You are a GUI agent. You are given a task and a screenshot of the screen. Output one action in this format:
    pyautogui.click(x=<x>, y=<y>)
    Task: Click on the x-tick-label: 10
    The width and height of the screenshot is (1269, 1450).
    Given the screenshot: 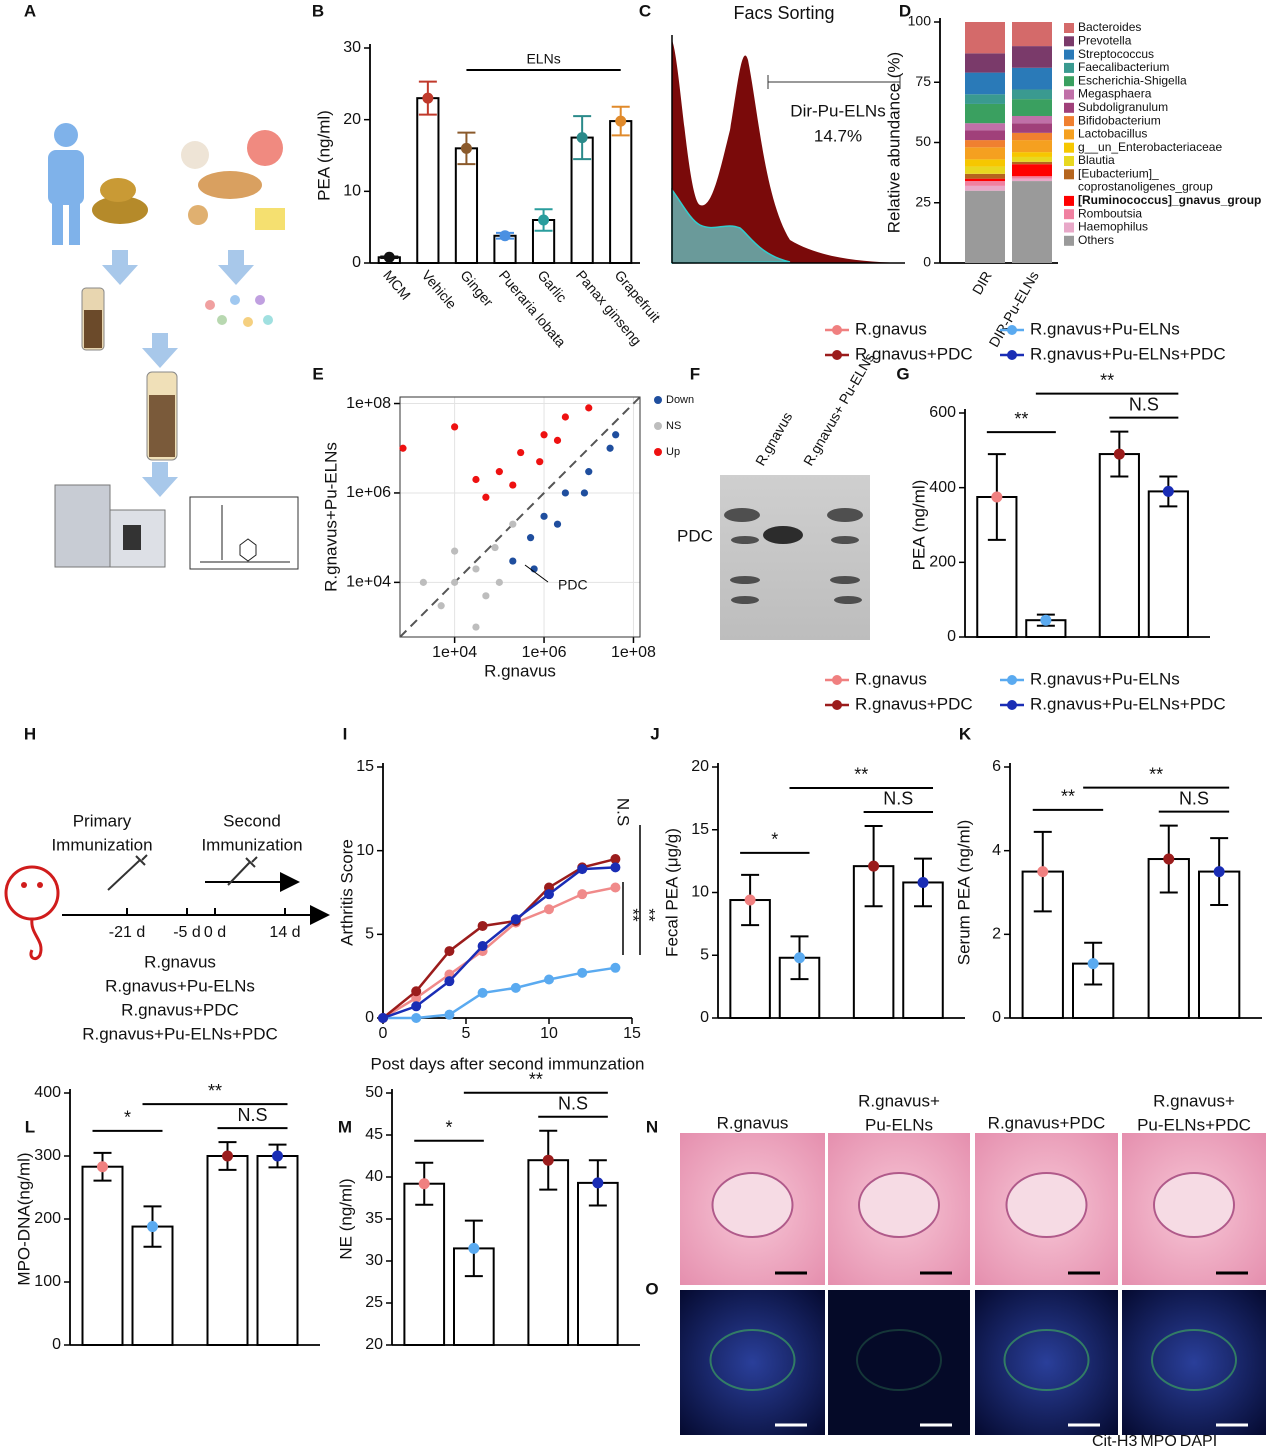 What is the action you would take?
    pyautogui.click(x=549, y=1033)
    